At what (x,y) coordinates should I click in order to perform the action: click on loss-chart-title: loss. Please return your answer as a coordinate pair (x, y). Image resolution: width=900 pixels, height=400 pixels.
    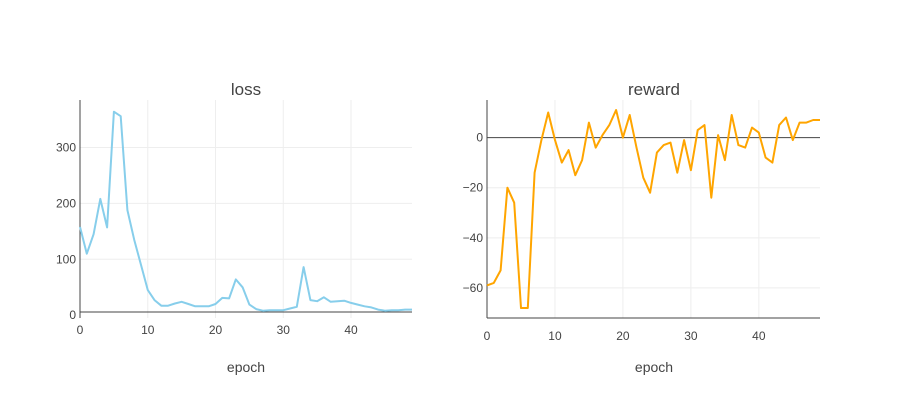
    Looking at the image, I should click on (246, 89).